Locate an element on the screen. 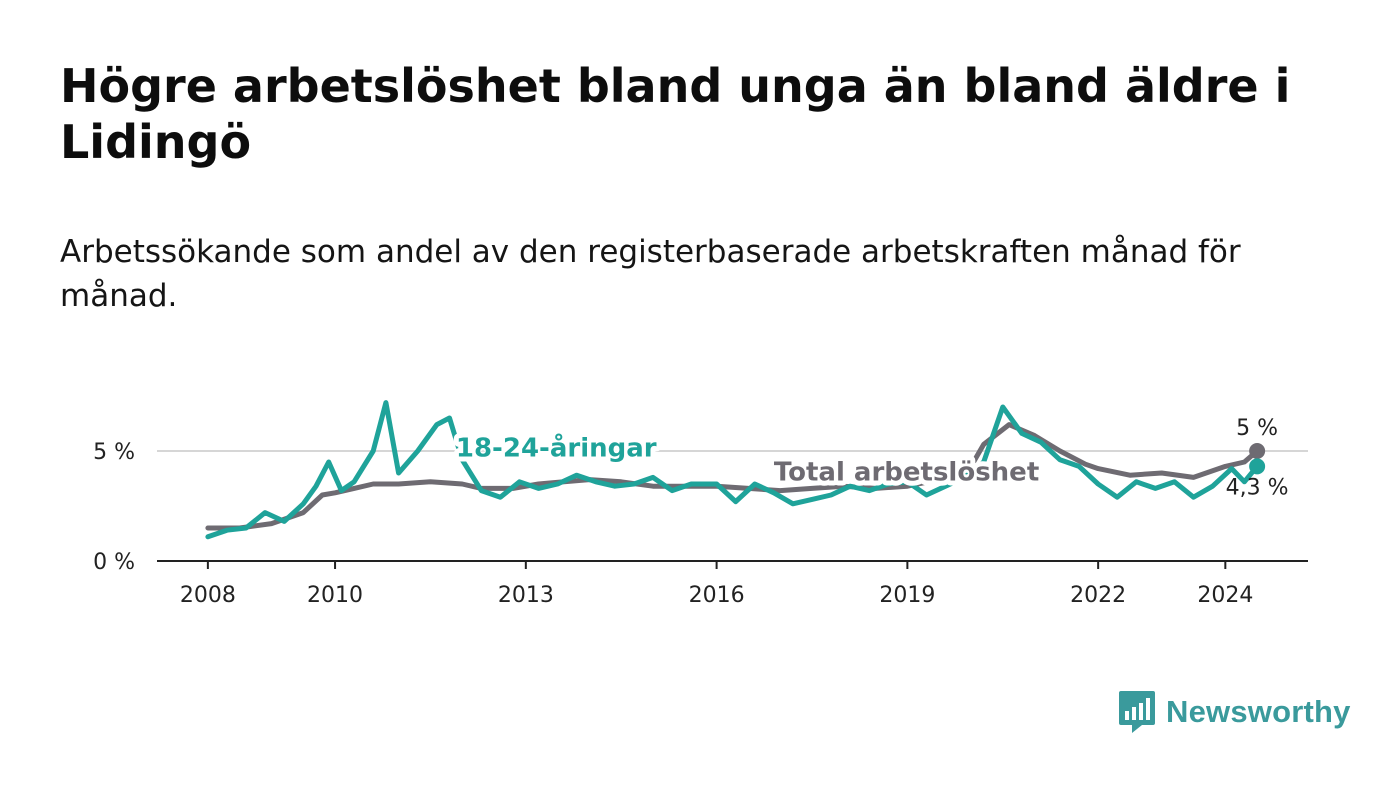  series-label-total-halo: Total arbetslöshet is located at coordinates (906, 473).